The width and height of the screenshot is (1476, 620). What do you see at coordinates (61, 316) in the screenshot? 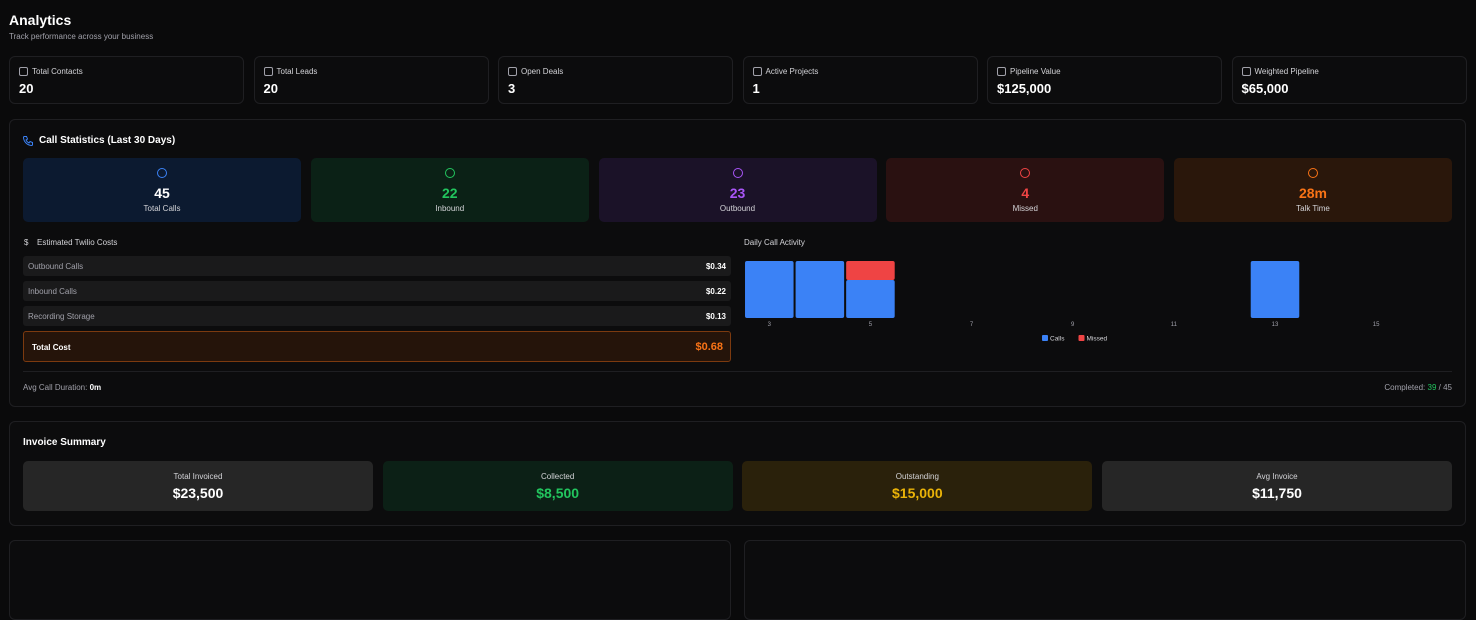
I see `cost-label: Recording Storage` at bounding box center [61, 316].